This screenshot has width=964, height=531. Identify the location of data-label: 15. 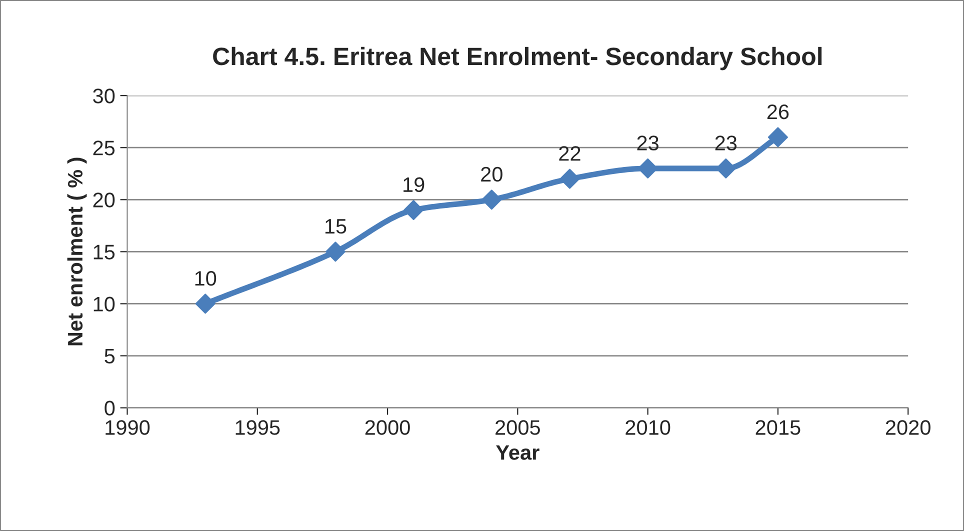
(335, 226).